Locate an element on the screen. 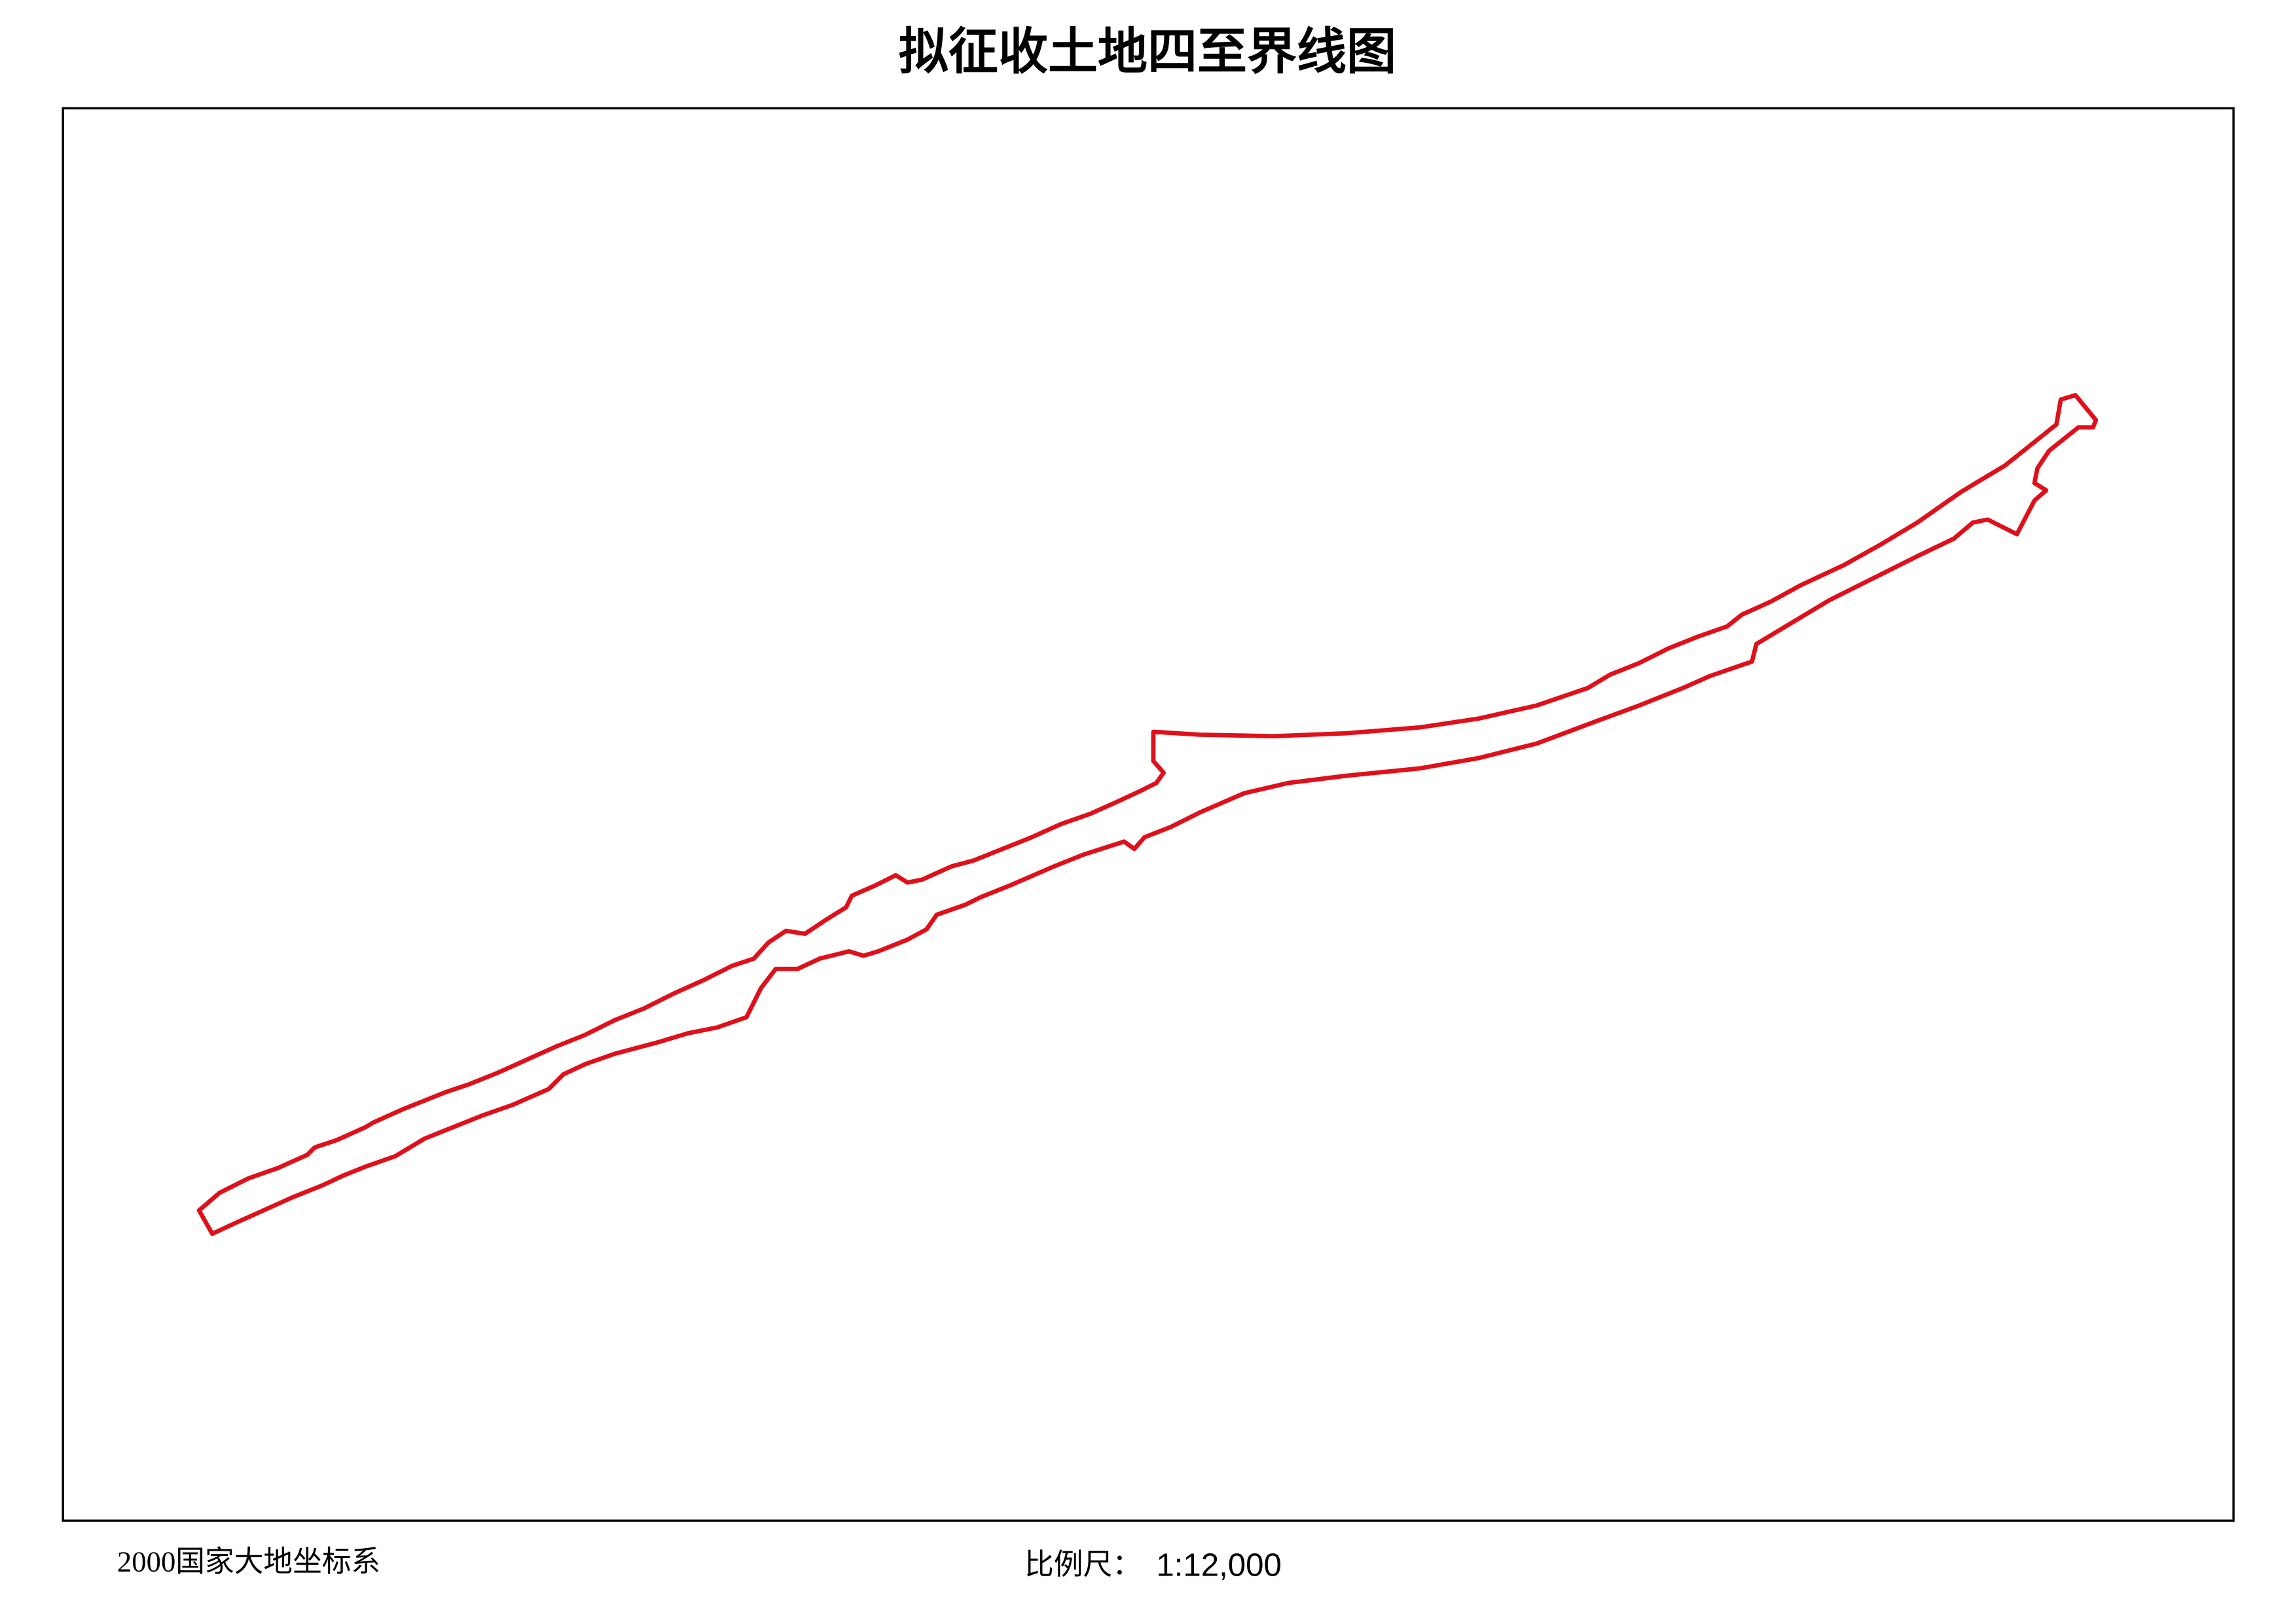 This screenshot has height=1624, width=2295. scale-value: 1:12,000 is located at coordinates (1218, 1565).